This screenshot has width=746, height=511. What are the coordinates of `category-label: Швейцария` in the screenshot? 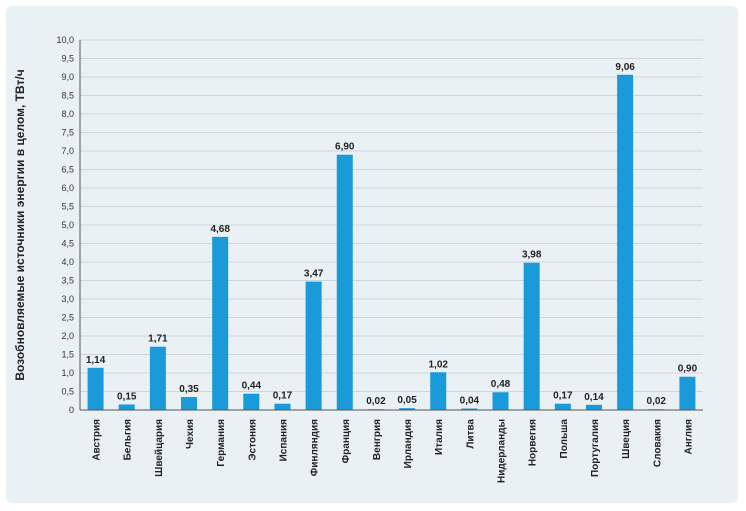 It's located at (159, 448).